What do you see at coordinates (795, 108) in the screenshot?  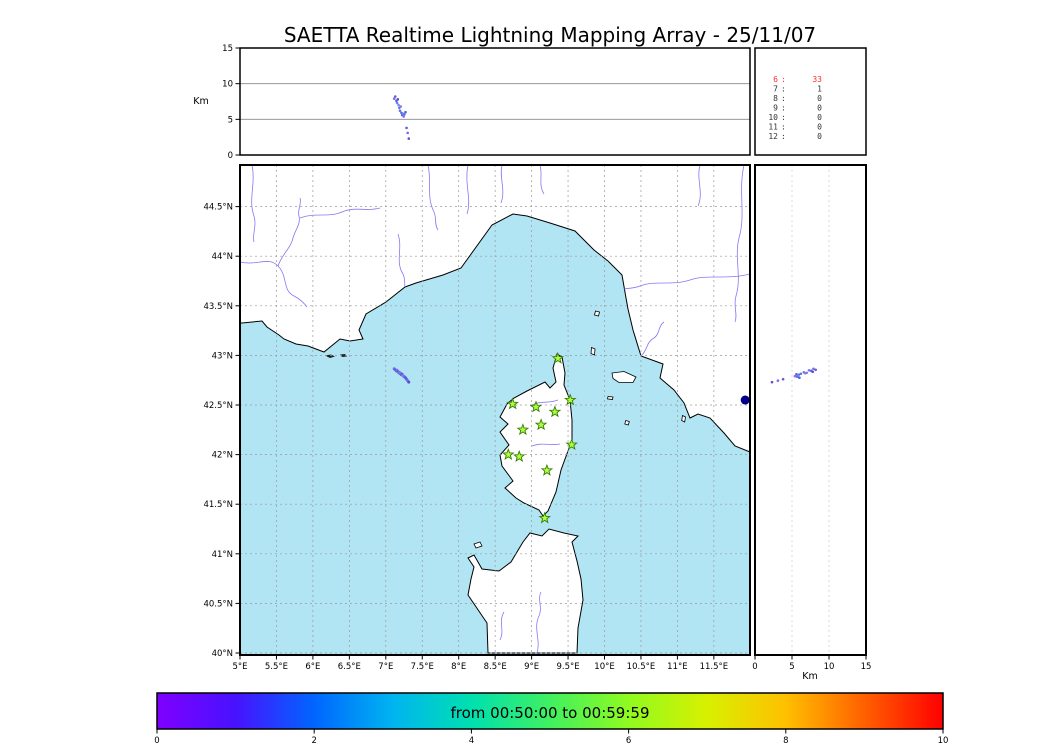 I see `count-rows: 6: 33 7: 1 8: 0 9: 0 10: 0 11: 0 12: 0` at bounding box center [795, 108].